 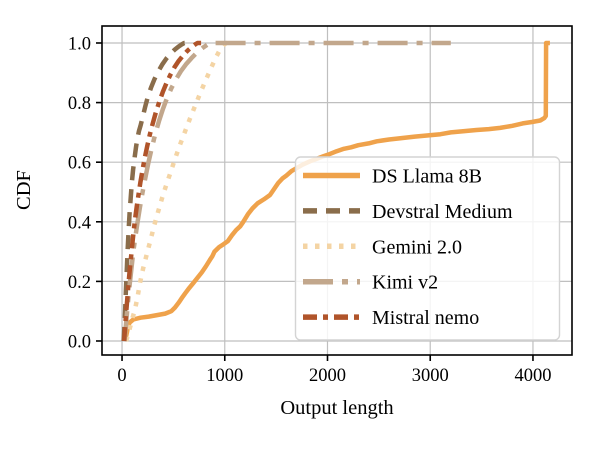 What do you see at coordinates (442, 212) in the screenshot?
I see `legend-label-devstral-medium: Devstral Medium` at bounding box center [442, 212].